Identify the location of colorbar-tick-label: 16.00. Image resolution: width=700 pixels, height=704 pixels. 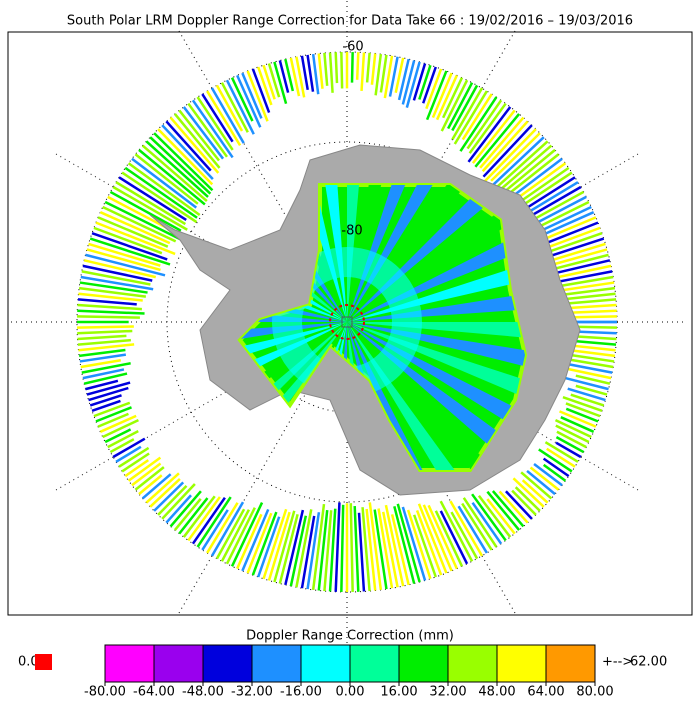
(398, 692).